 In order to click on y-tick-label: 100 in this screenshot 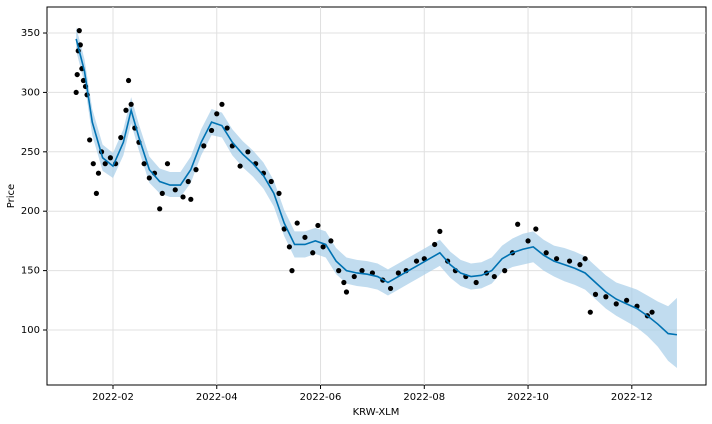, I will do `click(30, 330)`.